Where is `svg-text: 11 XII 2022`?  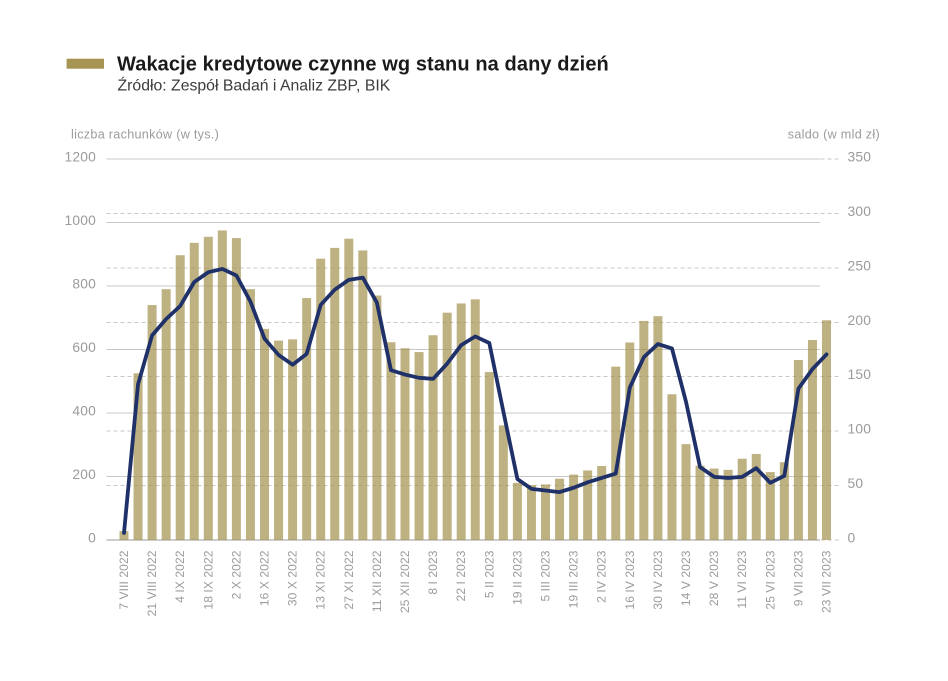 svg-text: 11 XII 2022 is located at coordinates (377, 581).